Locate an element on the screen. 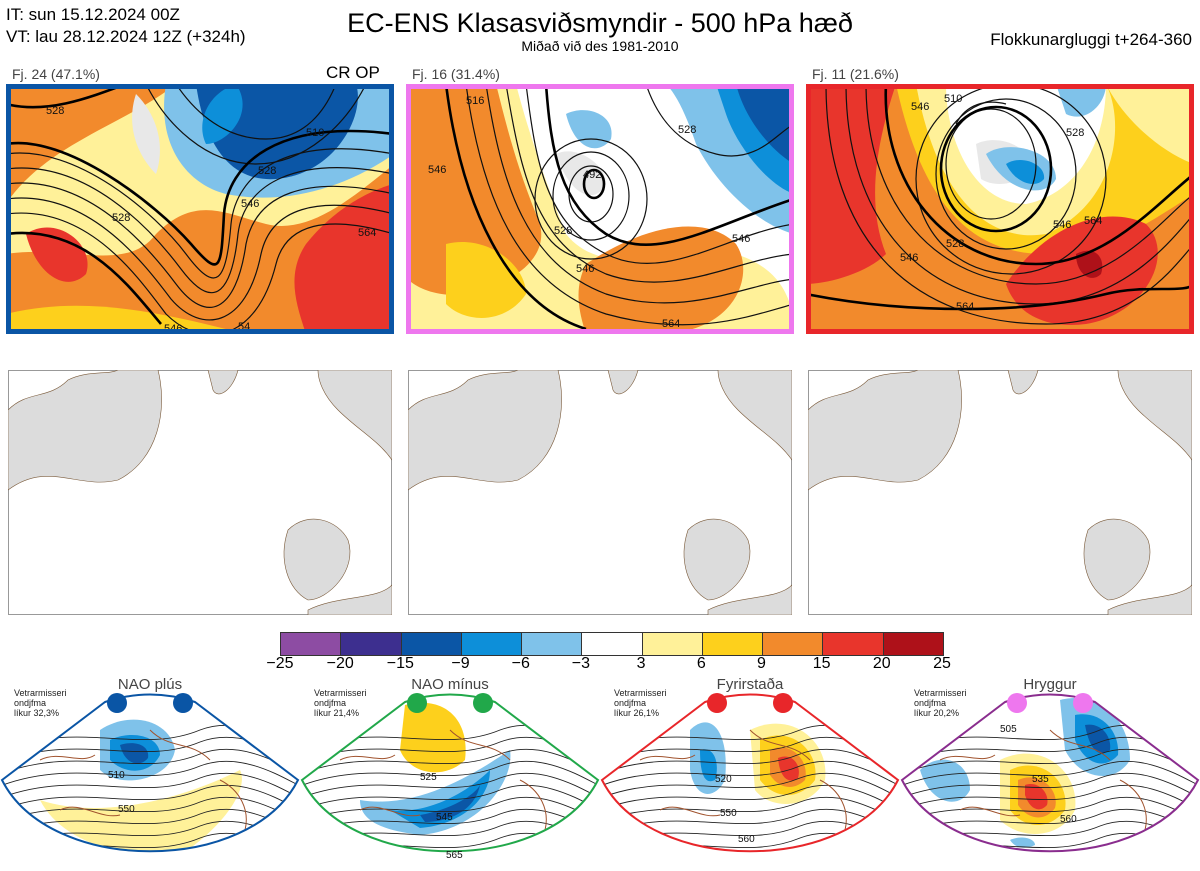 This screenshot has height=871, width=1200. cluster-3-contour-label: 564 is located at coordinates (1093, 221).